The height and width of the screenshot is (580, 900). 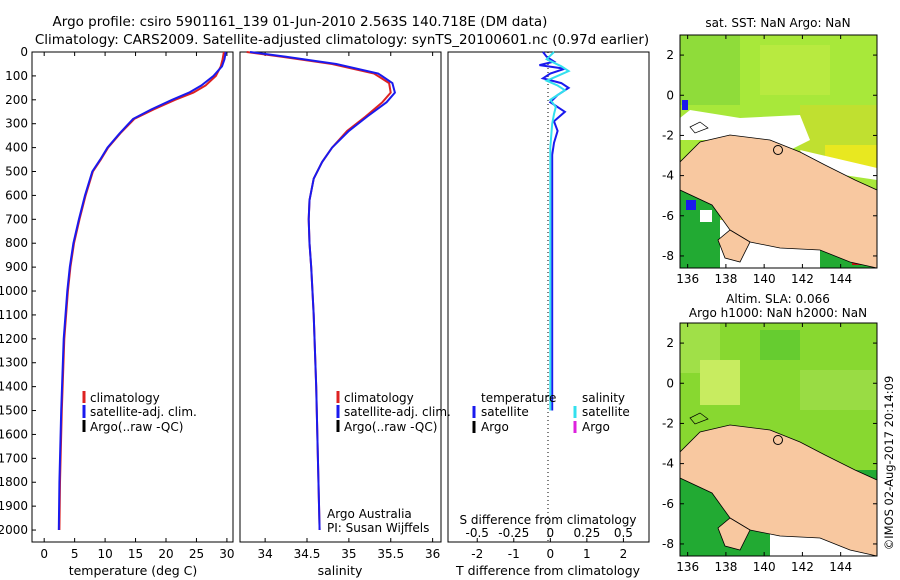 What do you see at coordinates (670, 343) in the screenshot?
I see `lat-tick-label: 2` at bounding box center [670, 343].